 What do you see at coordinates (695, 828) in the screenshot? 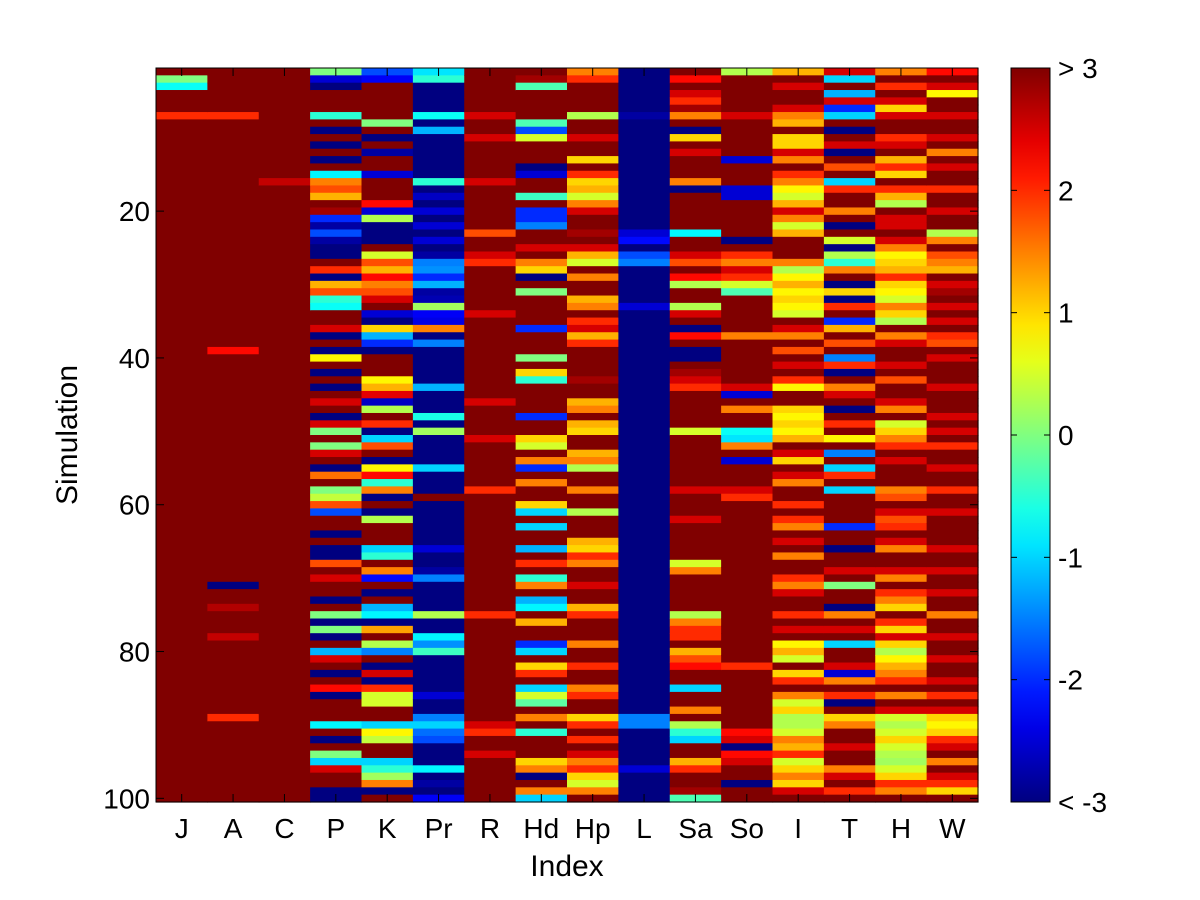
I see `x-tick-label: Sa` at bounding box center [695, 828].